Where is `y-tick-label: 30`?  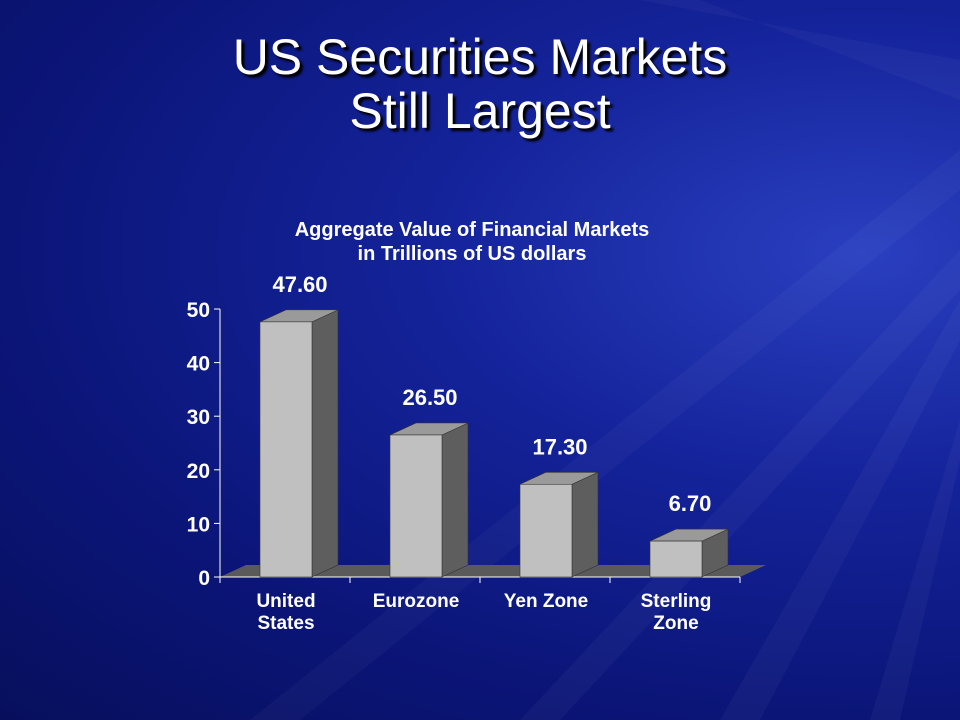 y-tick-label: 30 is located at coordinates (198, 417).